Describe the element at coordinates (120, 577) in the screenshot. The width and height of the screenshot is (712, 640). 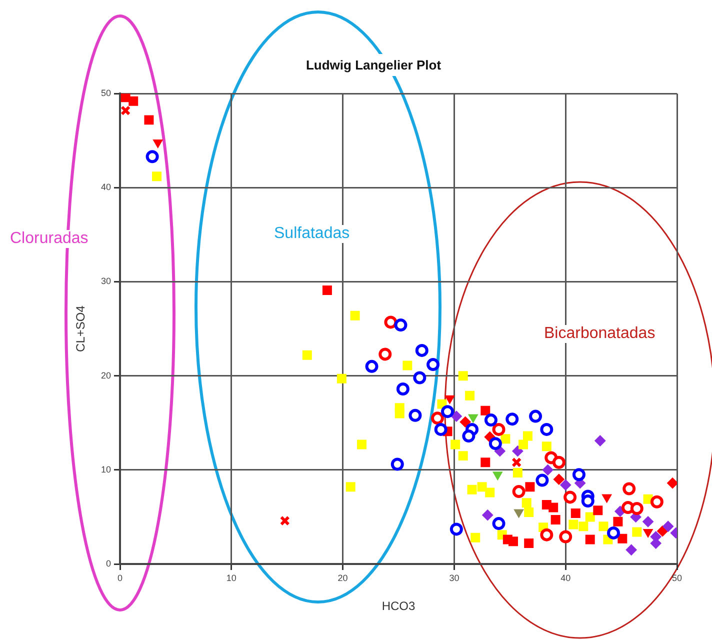
I see `x-tick-label: 0` at that location.